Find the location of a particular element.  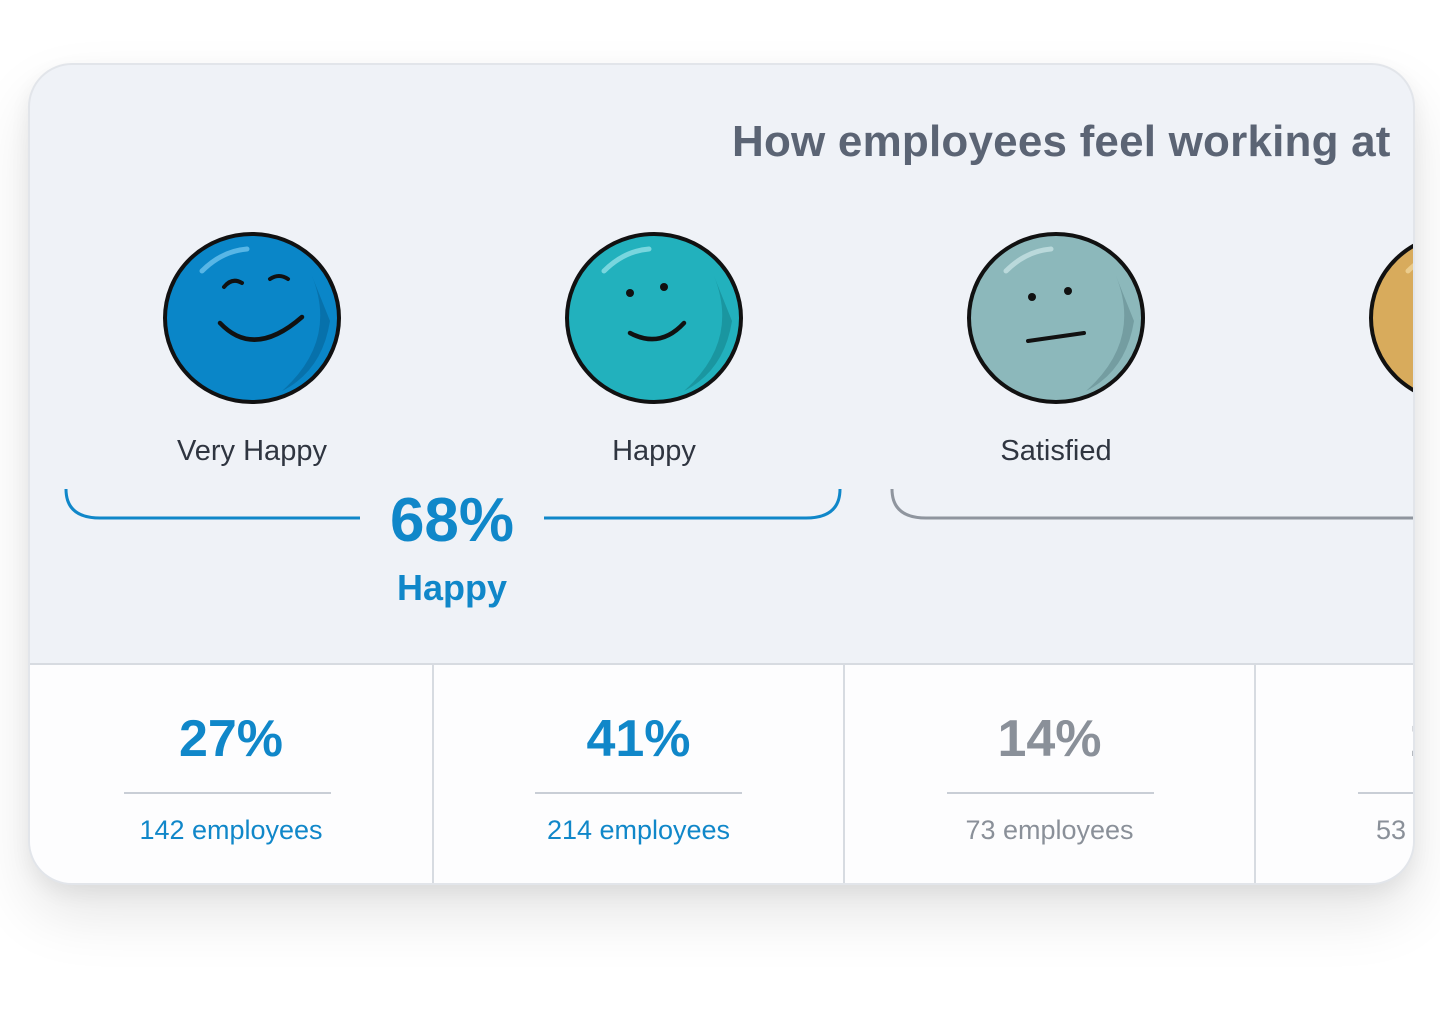

stat-cell-unhappy: 1 53 e is located at coordinates (1334, 774).